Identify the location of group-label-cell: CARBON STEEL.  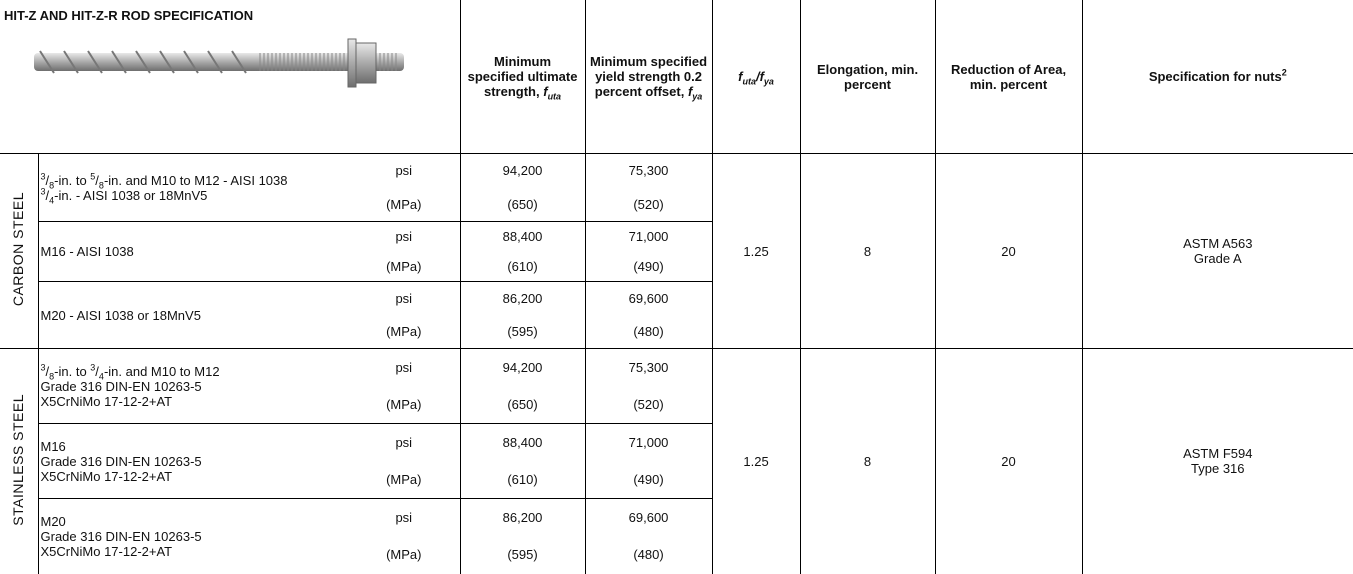
(19, 251).